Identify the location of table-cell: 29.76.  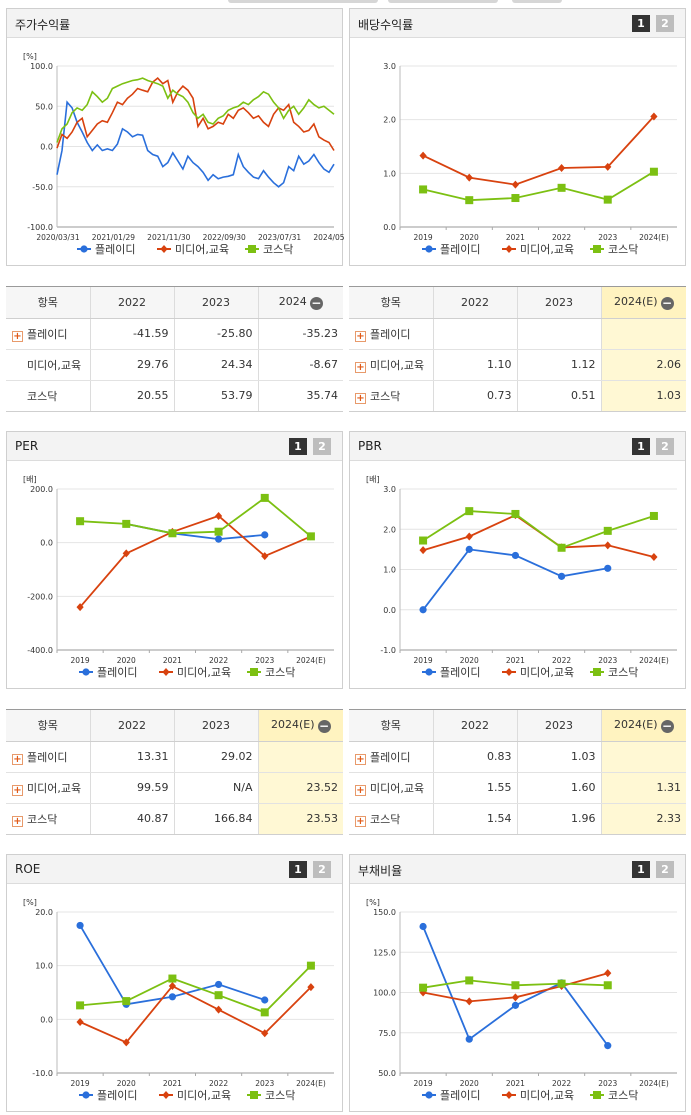
(132, 365).